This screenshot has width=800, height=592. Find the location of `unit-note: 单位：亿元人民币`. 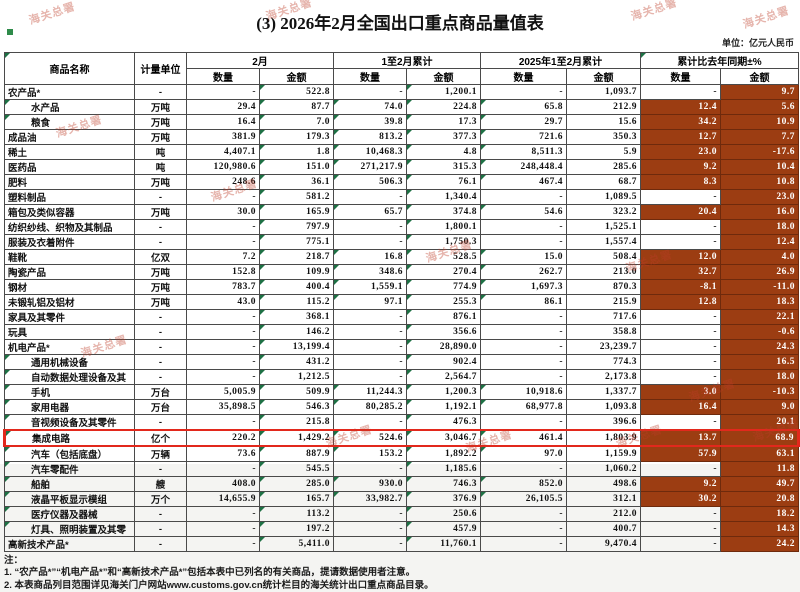

unit-note: 单位：亿元人民币 is located at coordinates (757, 43).